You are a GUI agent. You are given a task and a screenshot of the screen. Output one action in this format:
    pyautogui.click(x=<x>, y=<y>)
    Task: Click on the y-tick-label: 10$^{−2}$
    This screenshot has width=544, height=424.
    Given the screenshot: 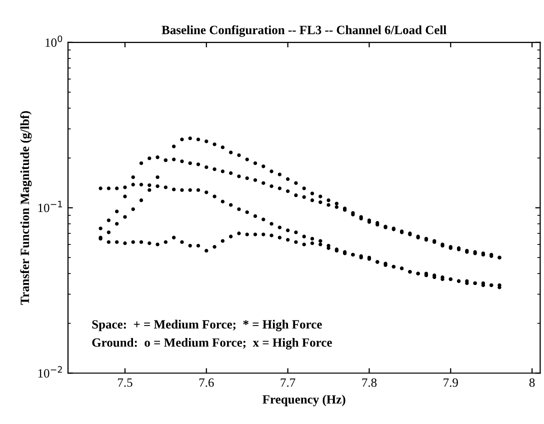 What is the action you would take?
    pyautogui.click(x=50, y=372)
    